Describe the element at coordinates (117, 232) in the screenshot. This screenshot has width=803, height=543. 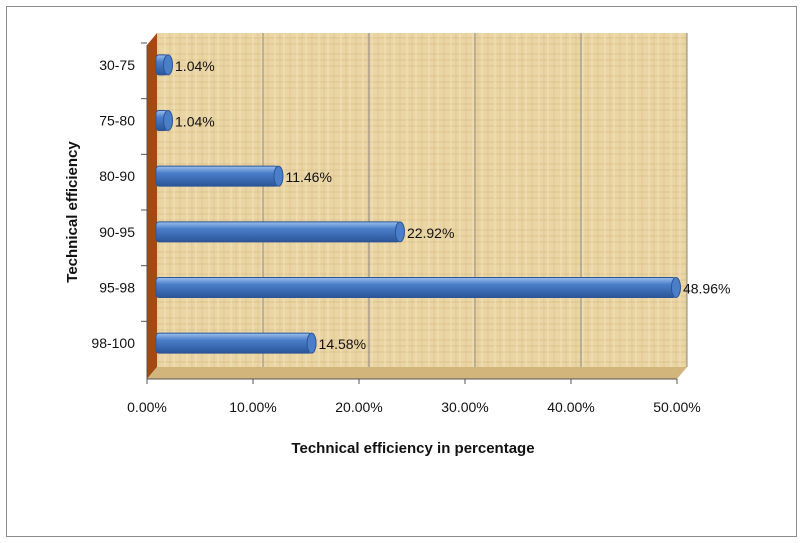
I see `y-tick-label: 90-95` at that location.